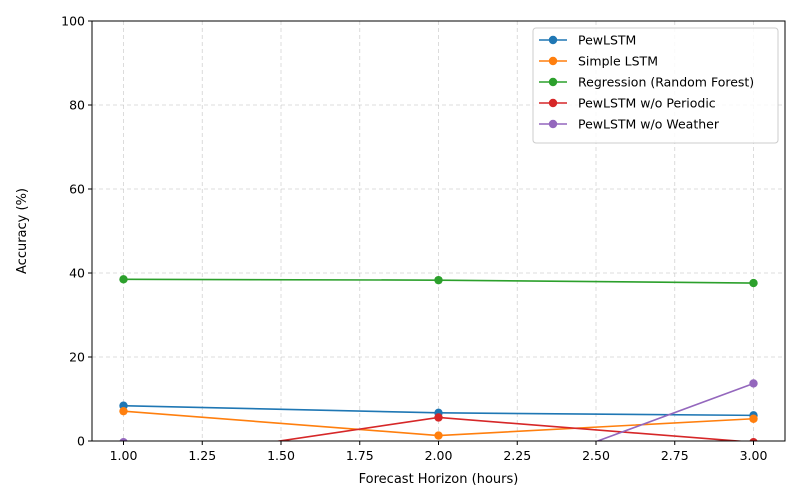 The width and height of the screenshot is (800, 500). Describe the element at coordinates (618, 61) in the screenshot. I see `legend-label: Simple LSTM` at that location.